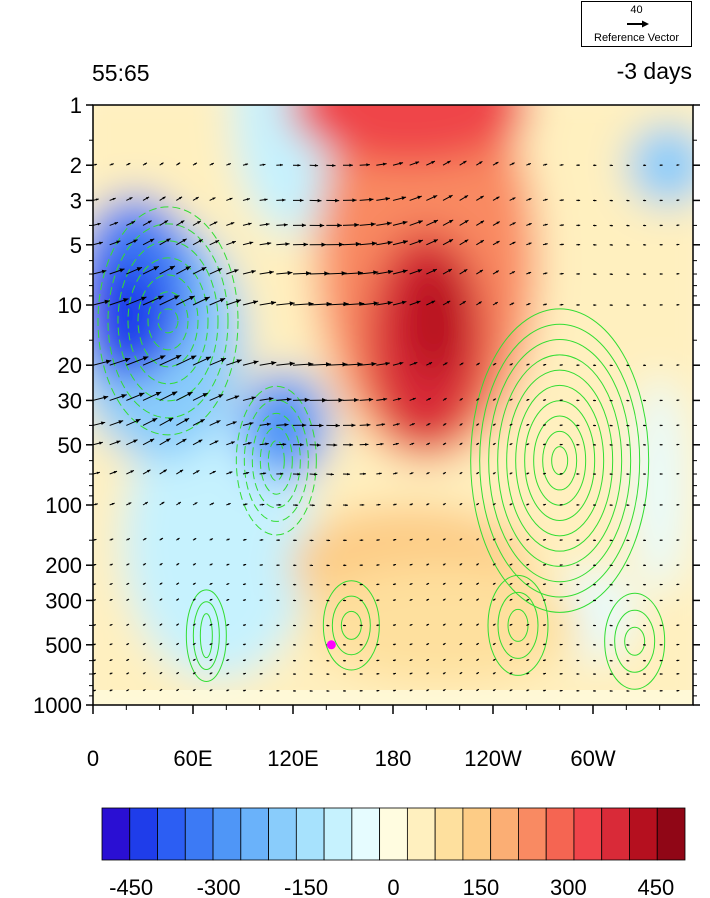  Describe the element at coordinates (393, 852) in the screenshot. I see `colorbar: -450 -300 -150 0 150 300 450` at that location.